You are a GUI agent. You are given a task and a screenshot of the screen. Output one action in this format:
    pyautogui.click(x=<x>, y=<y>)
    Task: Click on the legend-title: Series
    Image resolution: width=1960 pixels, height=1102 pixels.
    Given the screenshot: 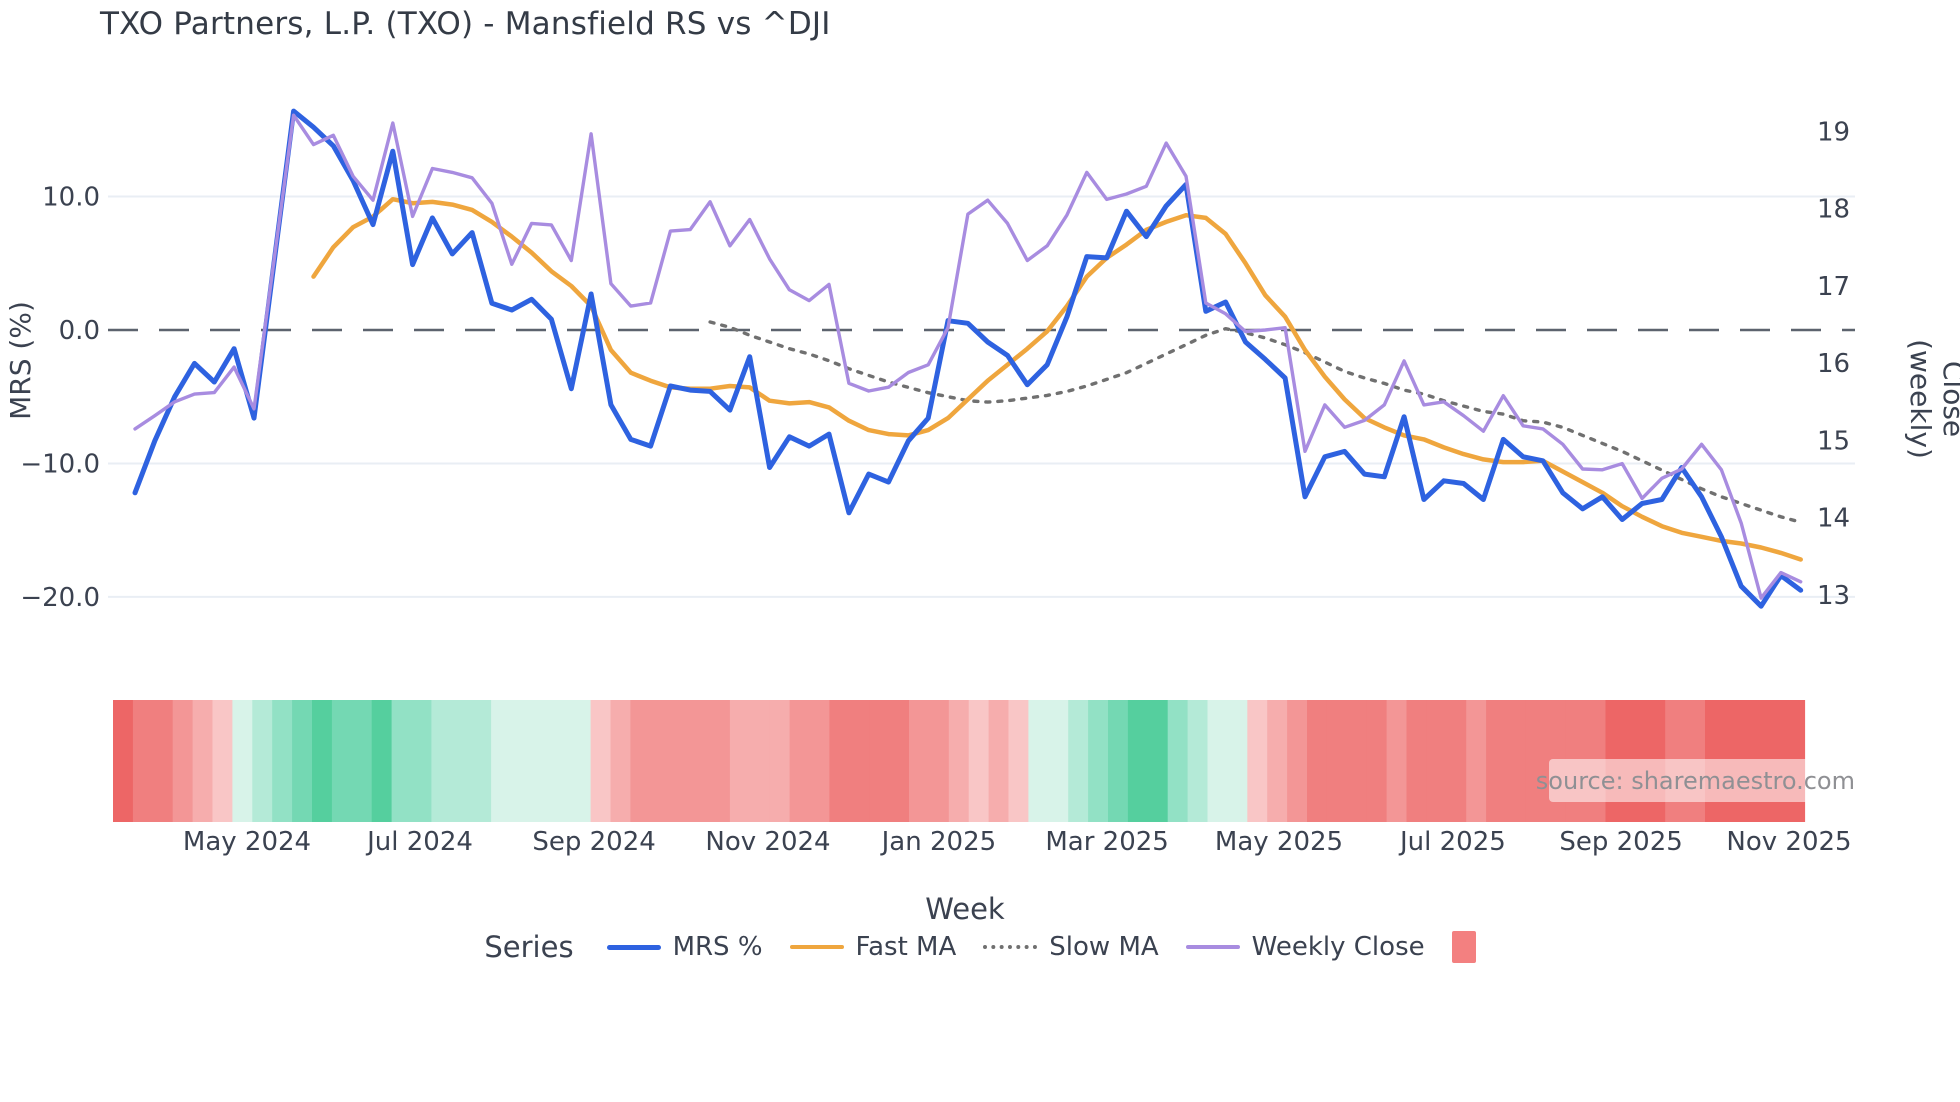 What is the action you would take?
    pyautogui.click(x=529, y=947)
    